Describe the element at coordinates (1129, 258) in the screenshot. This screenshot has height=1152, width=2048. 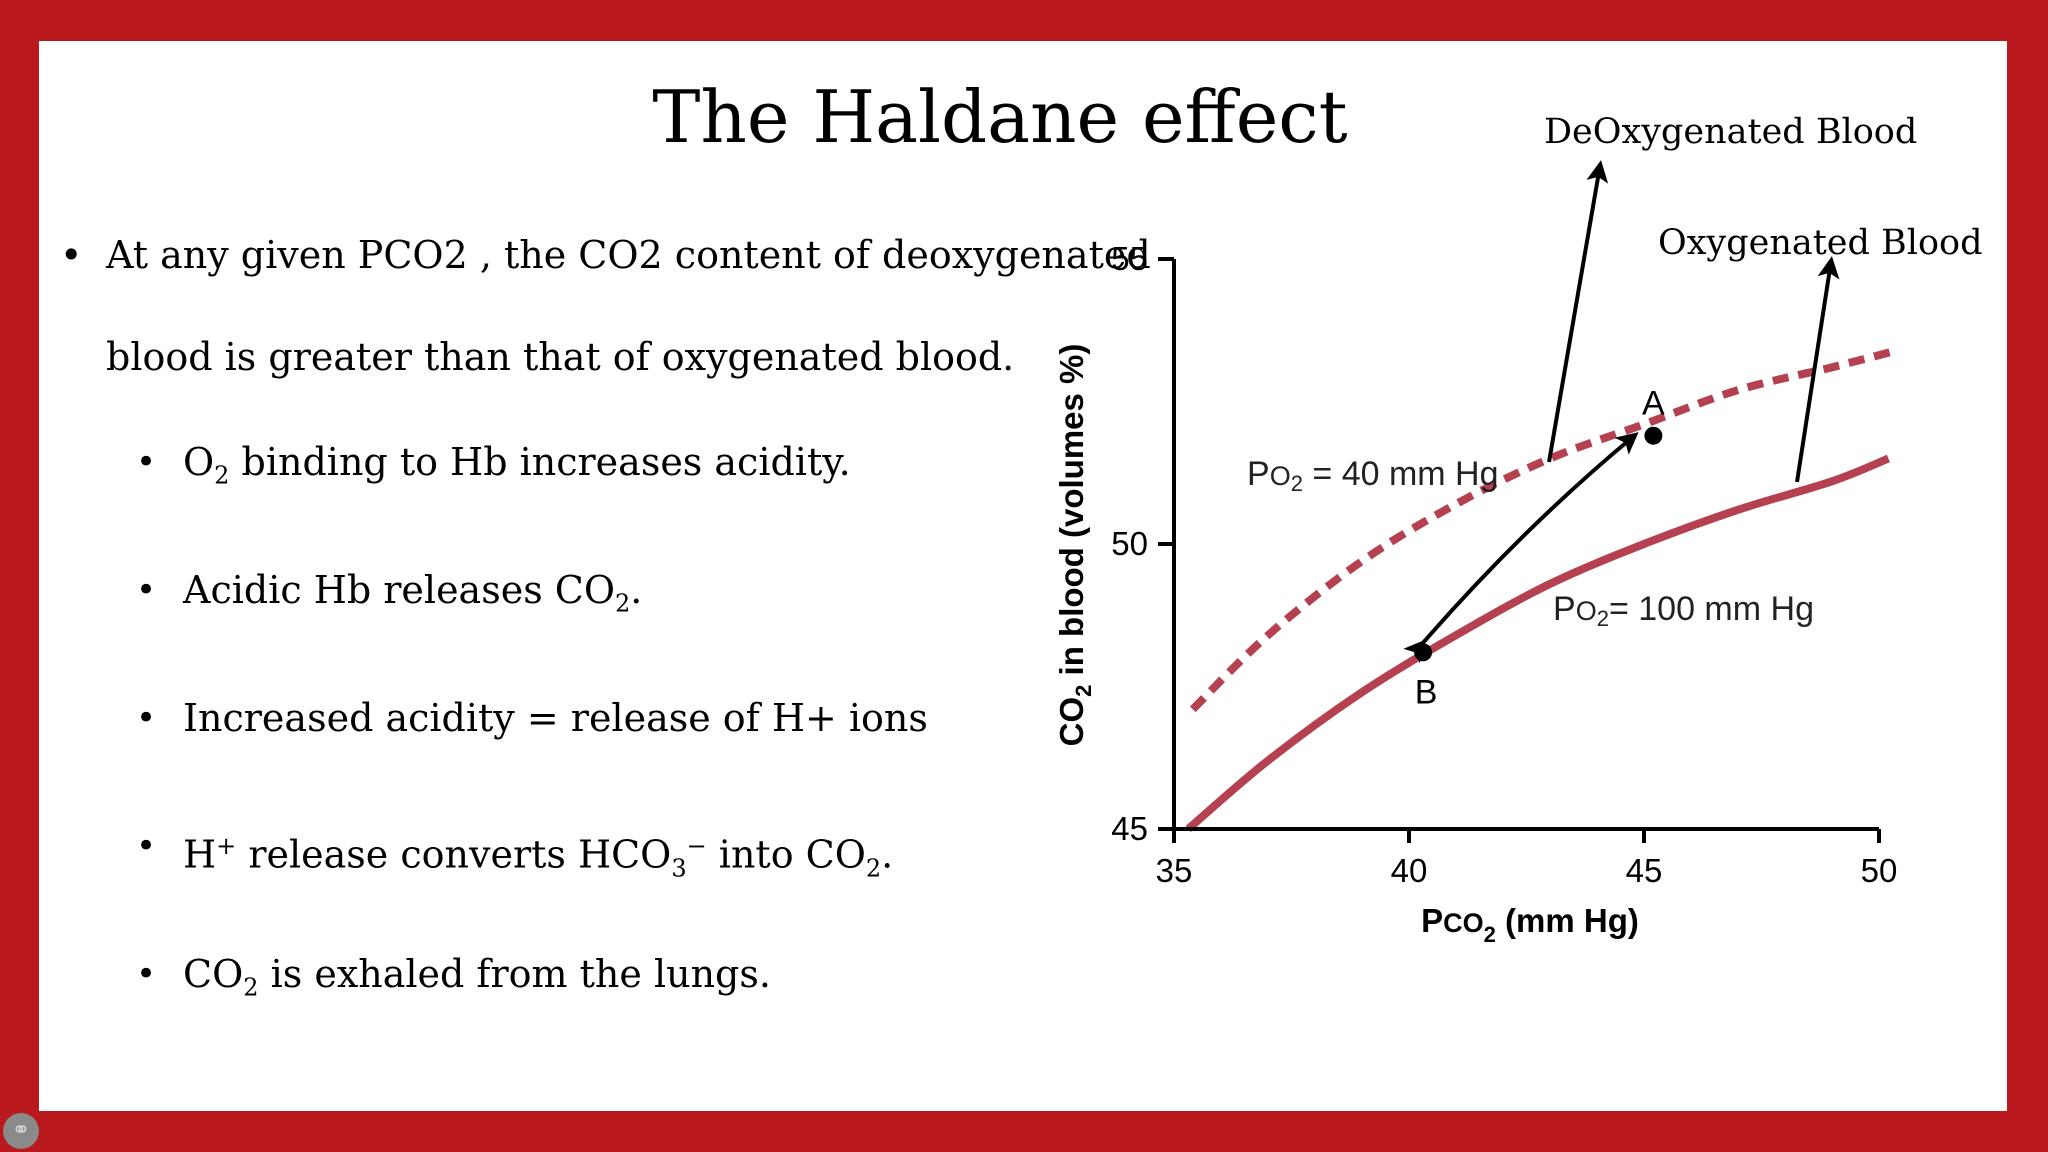
I see `y-tick-label: 55` at that location.